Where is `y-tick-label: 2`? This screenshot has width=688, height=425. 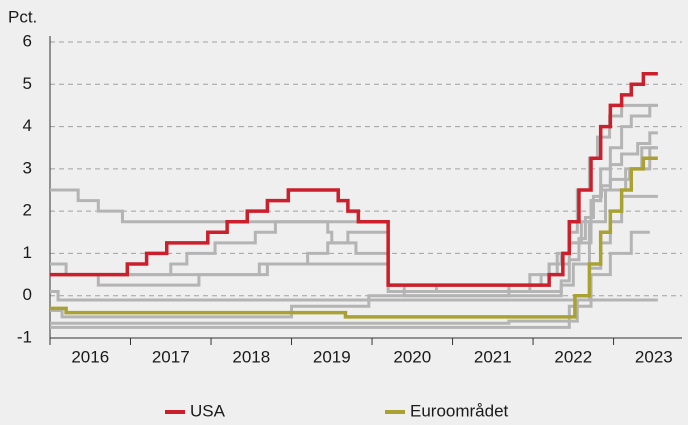
y-tick-label: 2 is located at coordinates (27, 210).